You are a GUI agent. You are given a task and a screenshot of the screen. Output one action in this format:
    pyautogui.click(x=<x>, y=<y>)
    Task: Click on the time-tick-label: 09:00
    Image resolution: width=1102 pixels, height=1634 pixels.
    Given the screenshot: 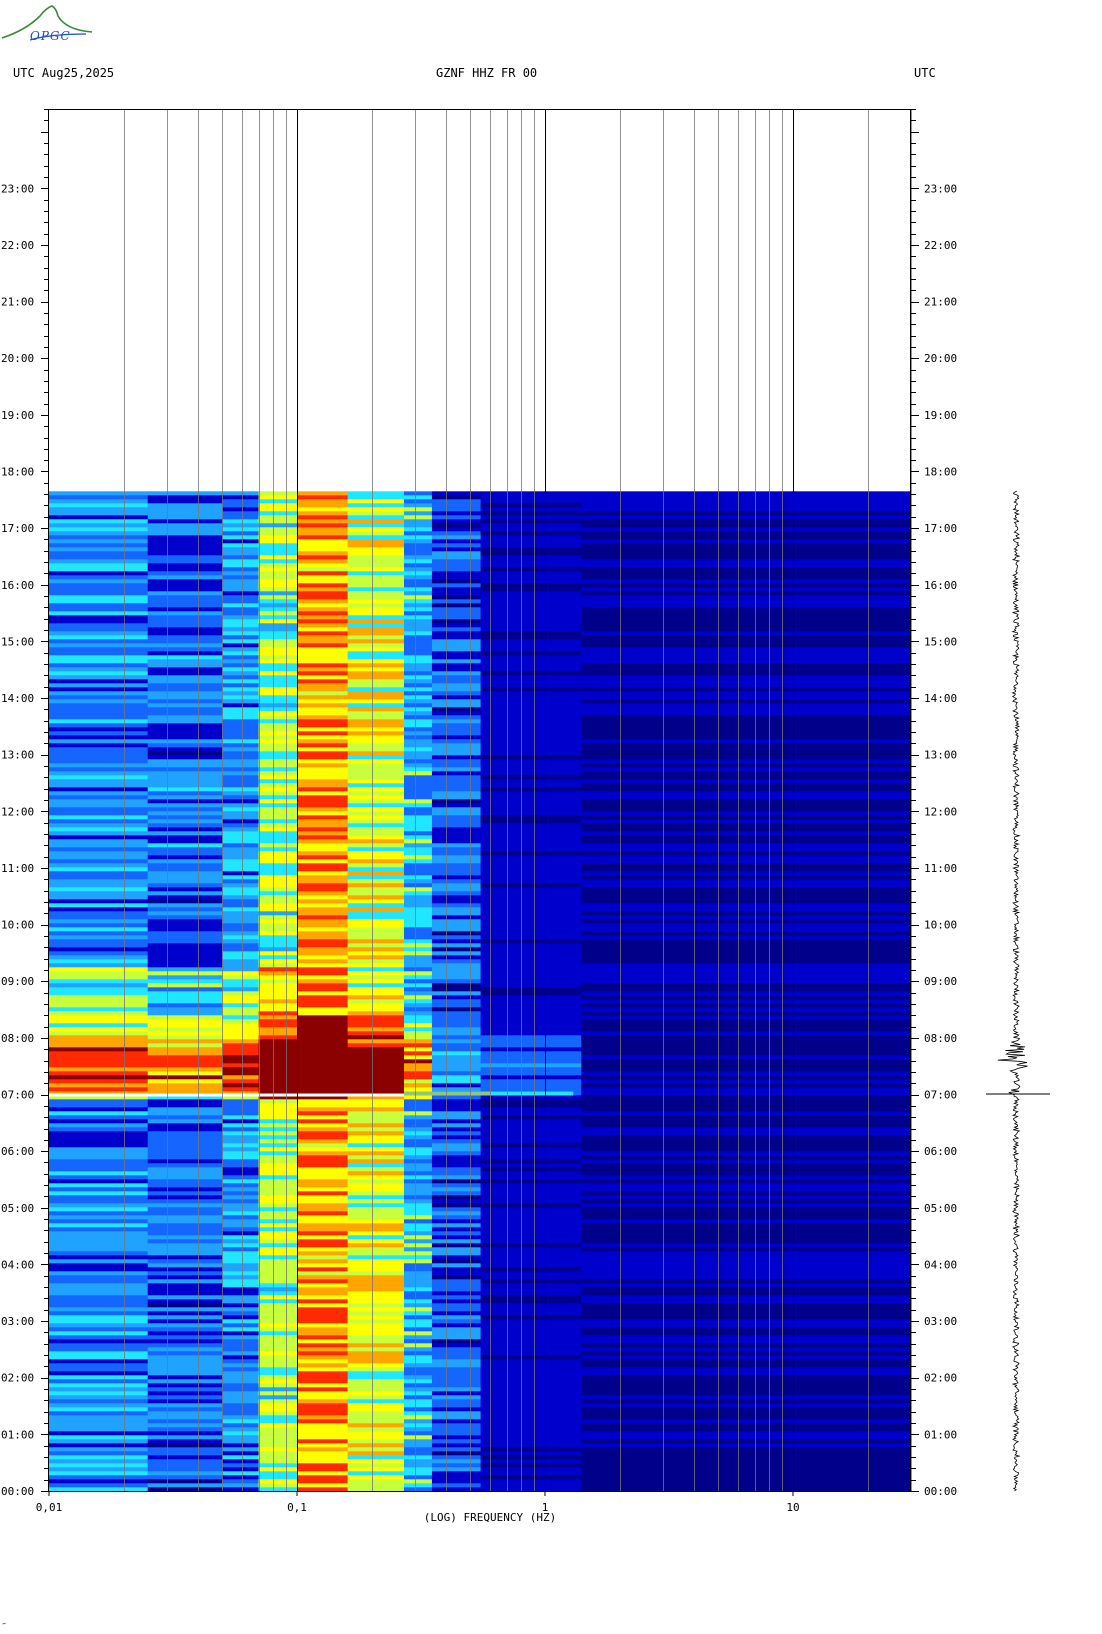 What is the action you would take?
    pyautogui.click(x=940, y=981)
    